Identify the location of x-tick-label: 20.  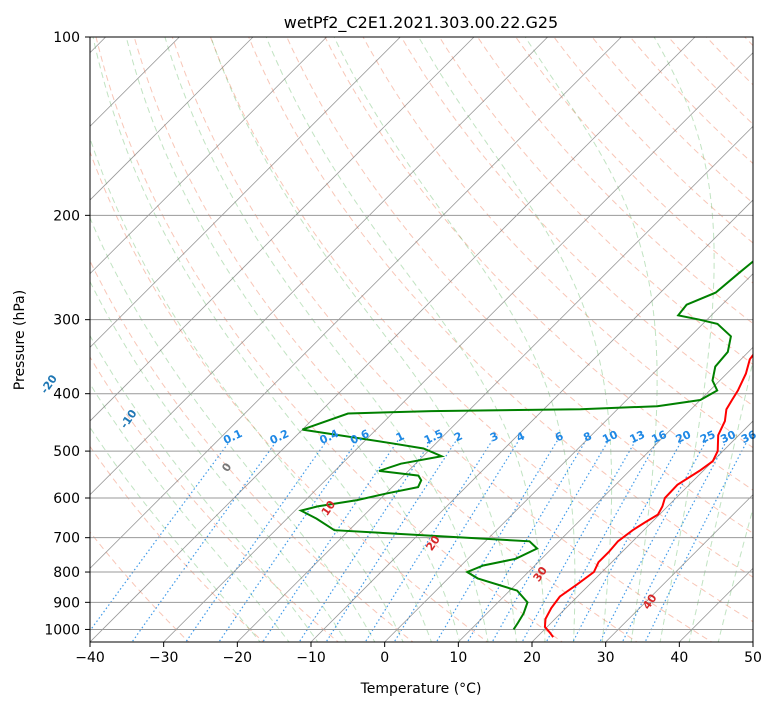
(532, 658).